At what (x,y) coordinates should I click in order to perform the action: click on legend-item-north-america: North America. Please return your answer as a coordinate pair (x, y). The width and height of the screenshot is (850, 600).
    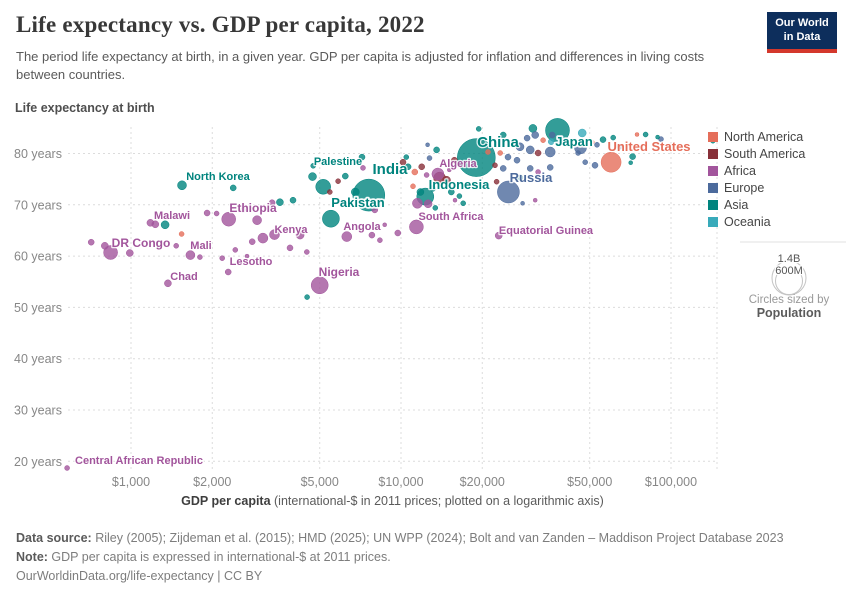
    Looking at the image, I should click on (756, 136).